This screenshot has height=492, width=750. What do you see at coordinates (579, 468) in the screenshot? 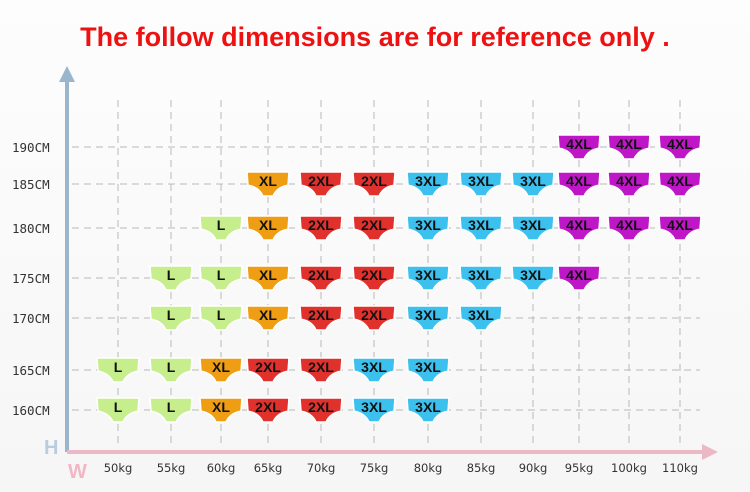
I see `x-tick-label: 95kg` at bounding box center [579, 468].